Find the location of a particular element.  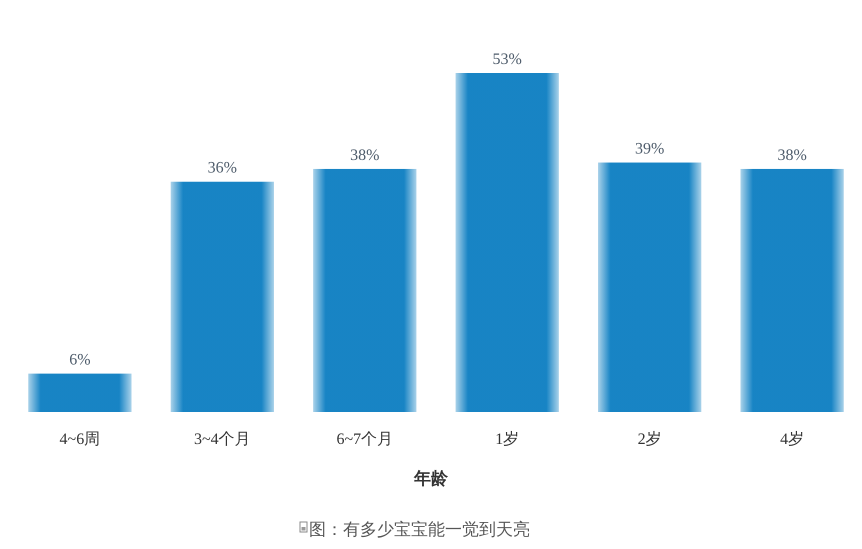

x-tick-label: 4~6周 is located at coordinates (80, 439).